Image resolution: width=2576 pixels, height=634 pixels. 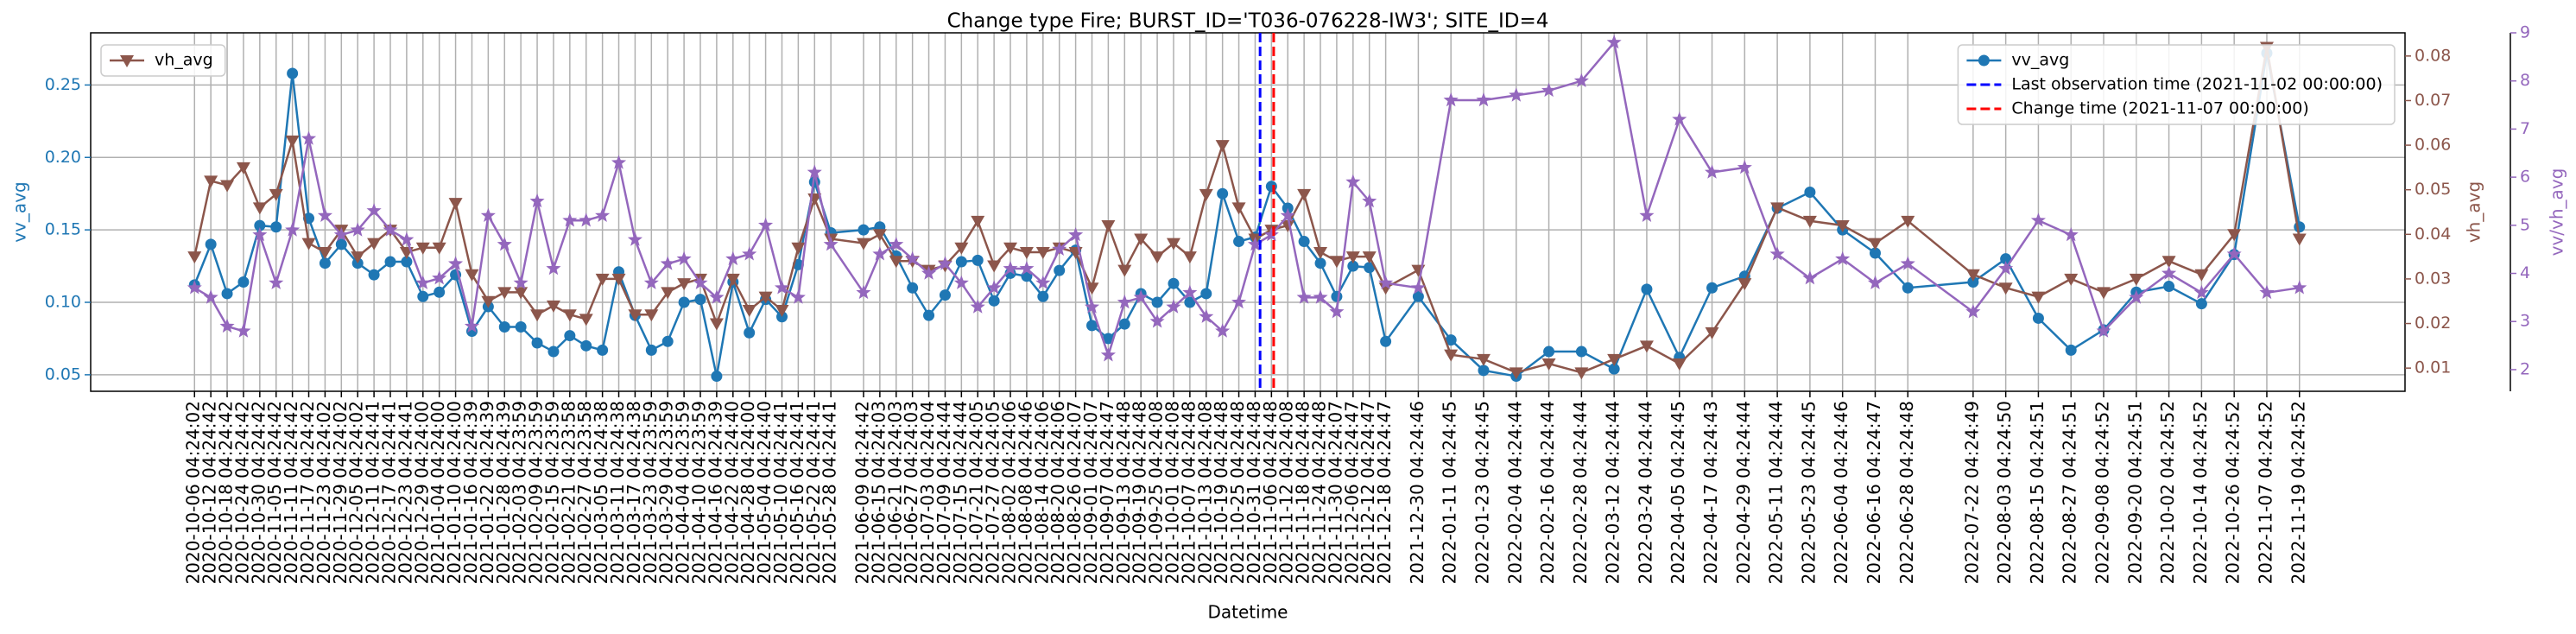 What do you see at coordinates (861, 492) in the screenshot?
I see `x-tick-label: 2021-06-09 04:24:42` at bounding box center [861, 492].